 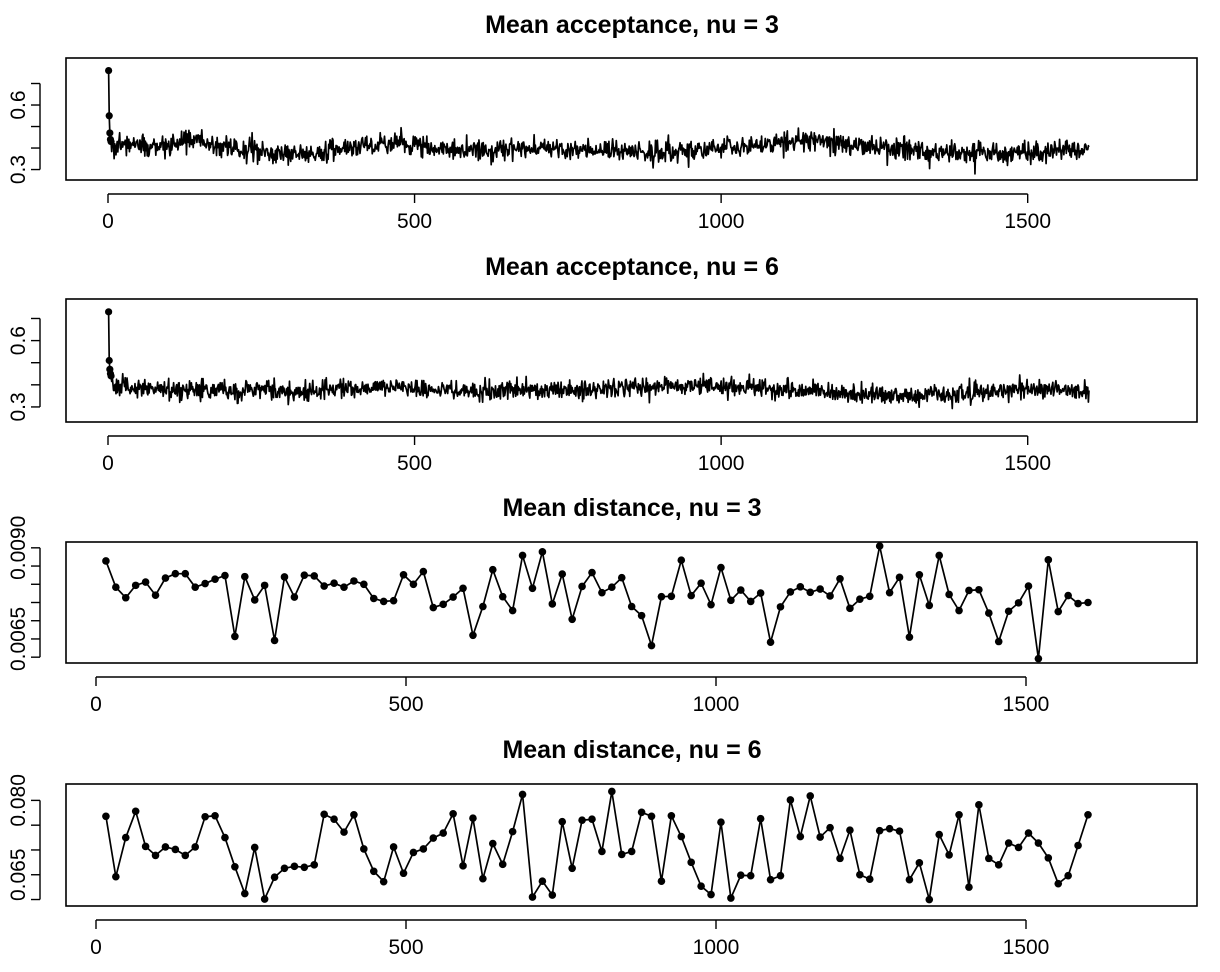 I want to click on y-tick-label: 0.3, so click(x=18, y=169).